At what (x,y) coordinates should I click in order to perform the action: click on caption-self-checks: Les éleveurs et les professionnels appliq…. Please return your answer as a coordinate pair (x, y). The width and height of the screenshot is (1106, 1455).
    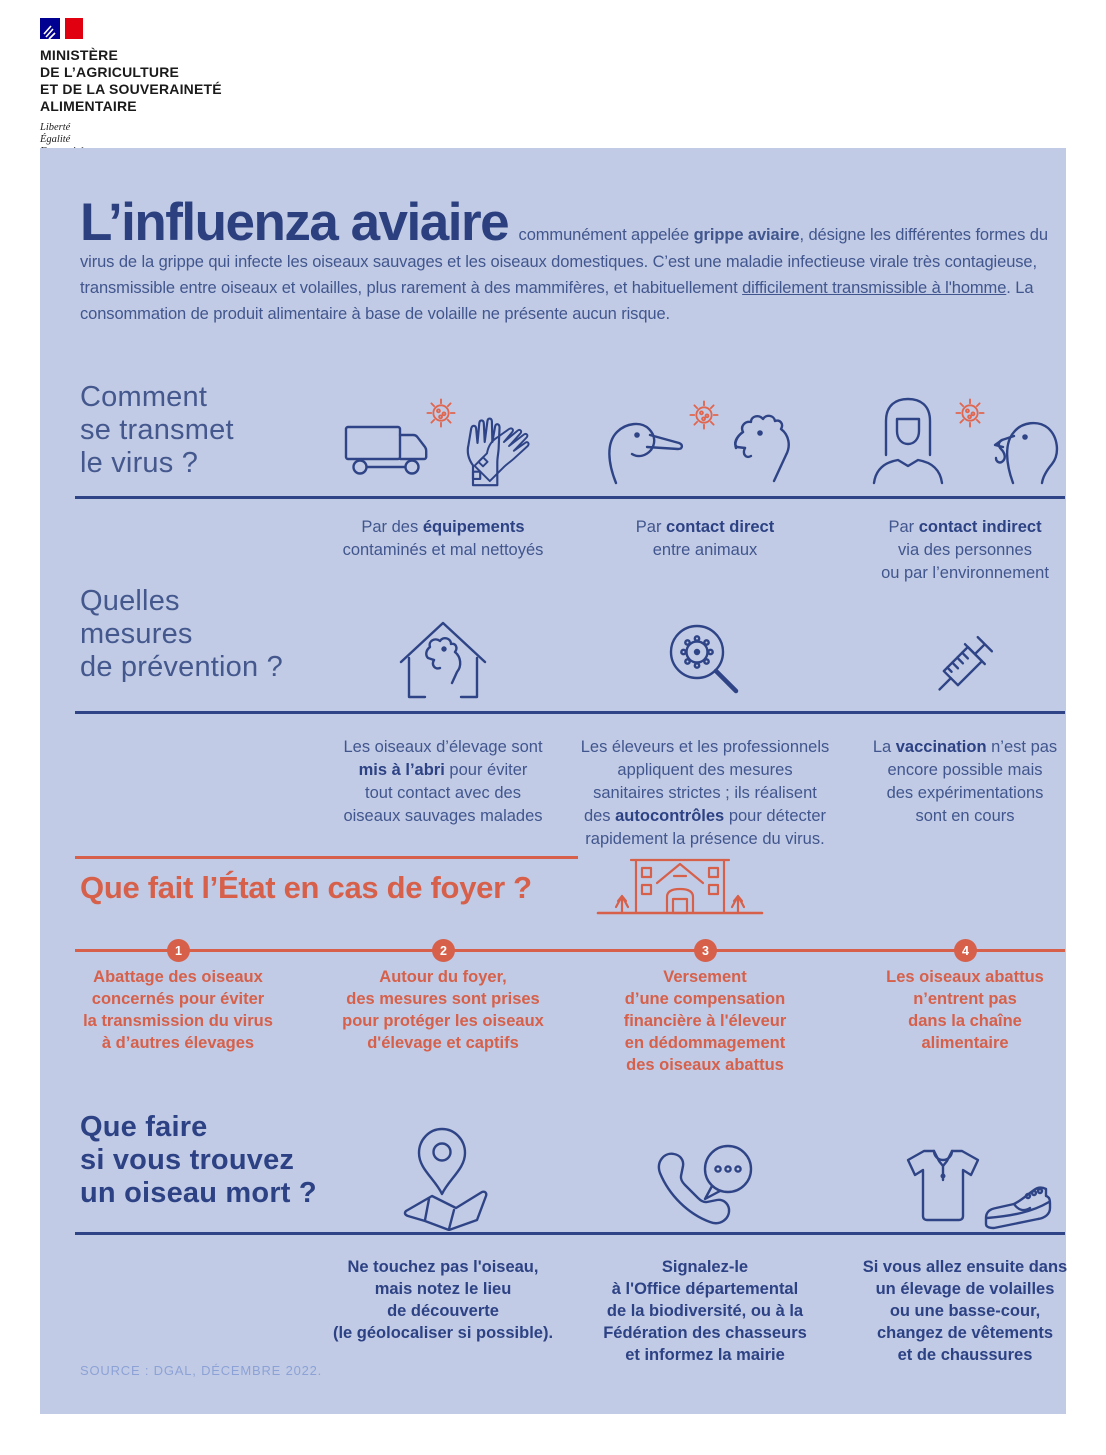
    Looking at the image, I should click on (705, 793).